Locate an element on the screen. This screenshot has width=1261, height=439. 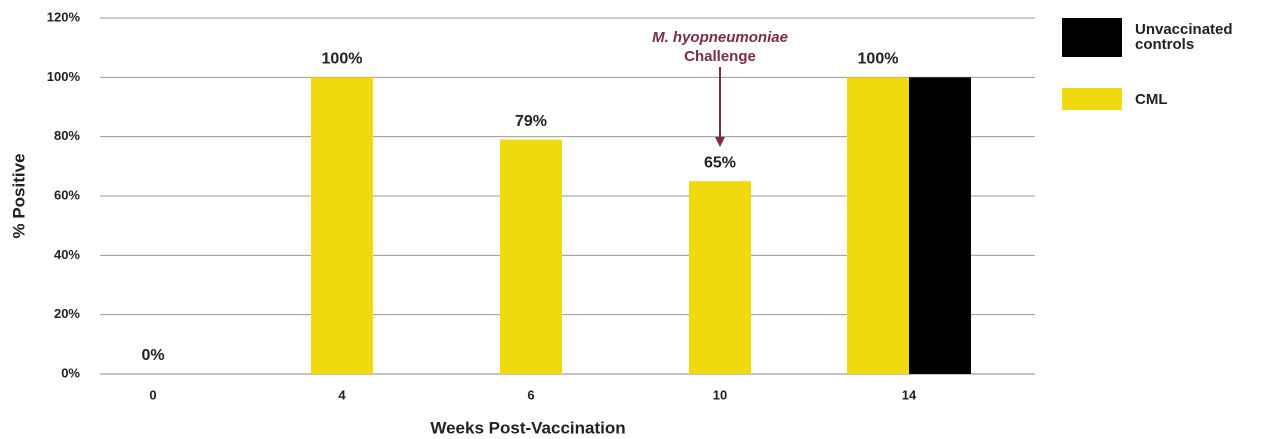
y-tick-label: 0% is located at coordinates (70, 372).